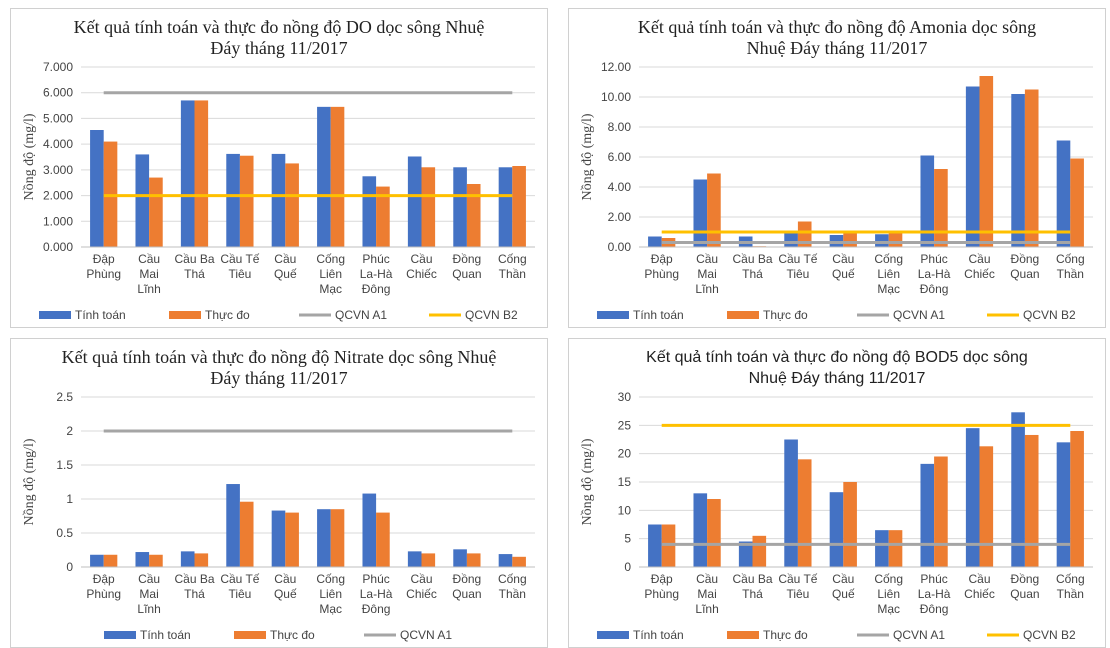 Image resolution: width=1110 pixels, height=648 pixels. I want to click on y-tick-label: 7.000, so click(58, 67).